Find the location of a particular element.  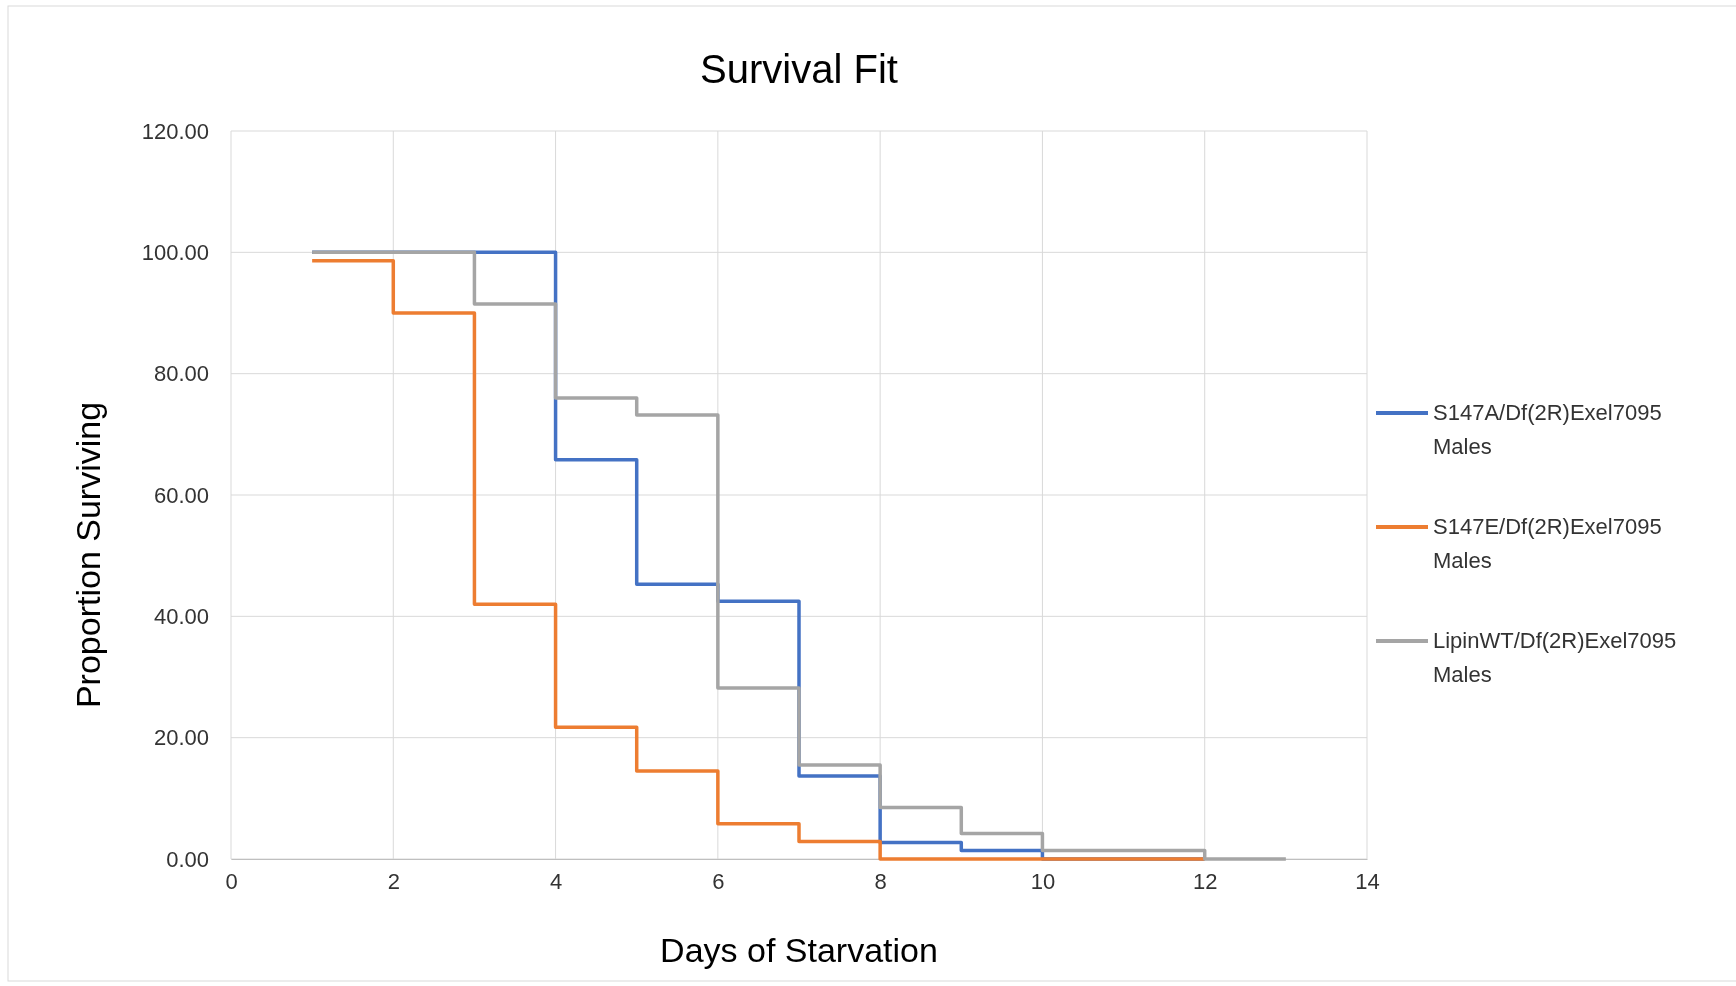

x-tick-label: 14 is located at coordinates (1367, 881).